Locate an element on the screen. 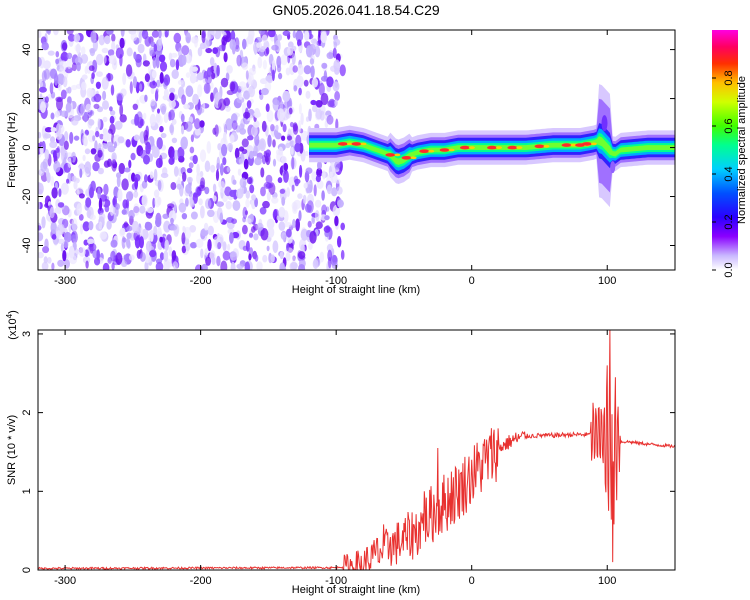  snr-scale-label: (x10 is located at coordinates (13, 328).